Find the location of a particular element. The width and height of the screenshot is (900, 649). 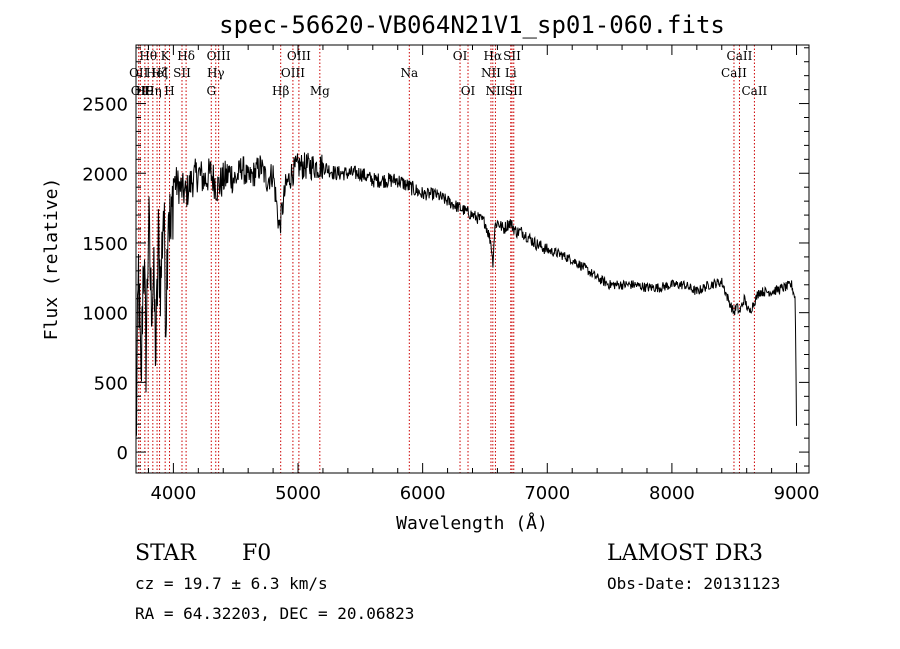

y-tick-label: 1000 is located at coordinates (105, 314).